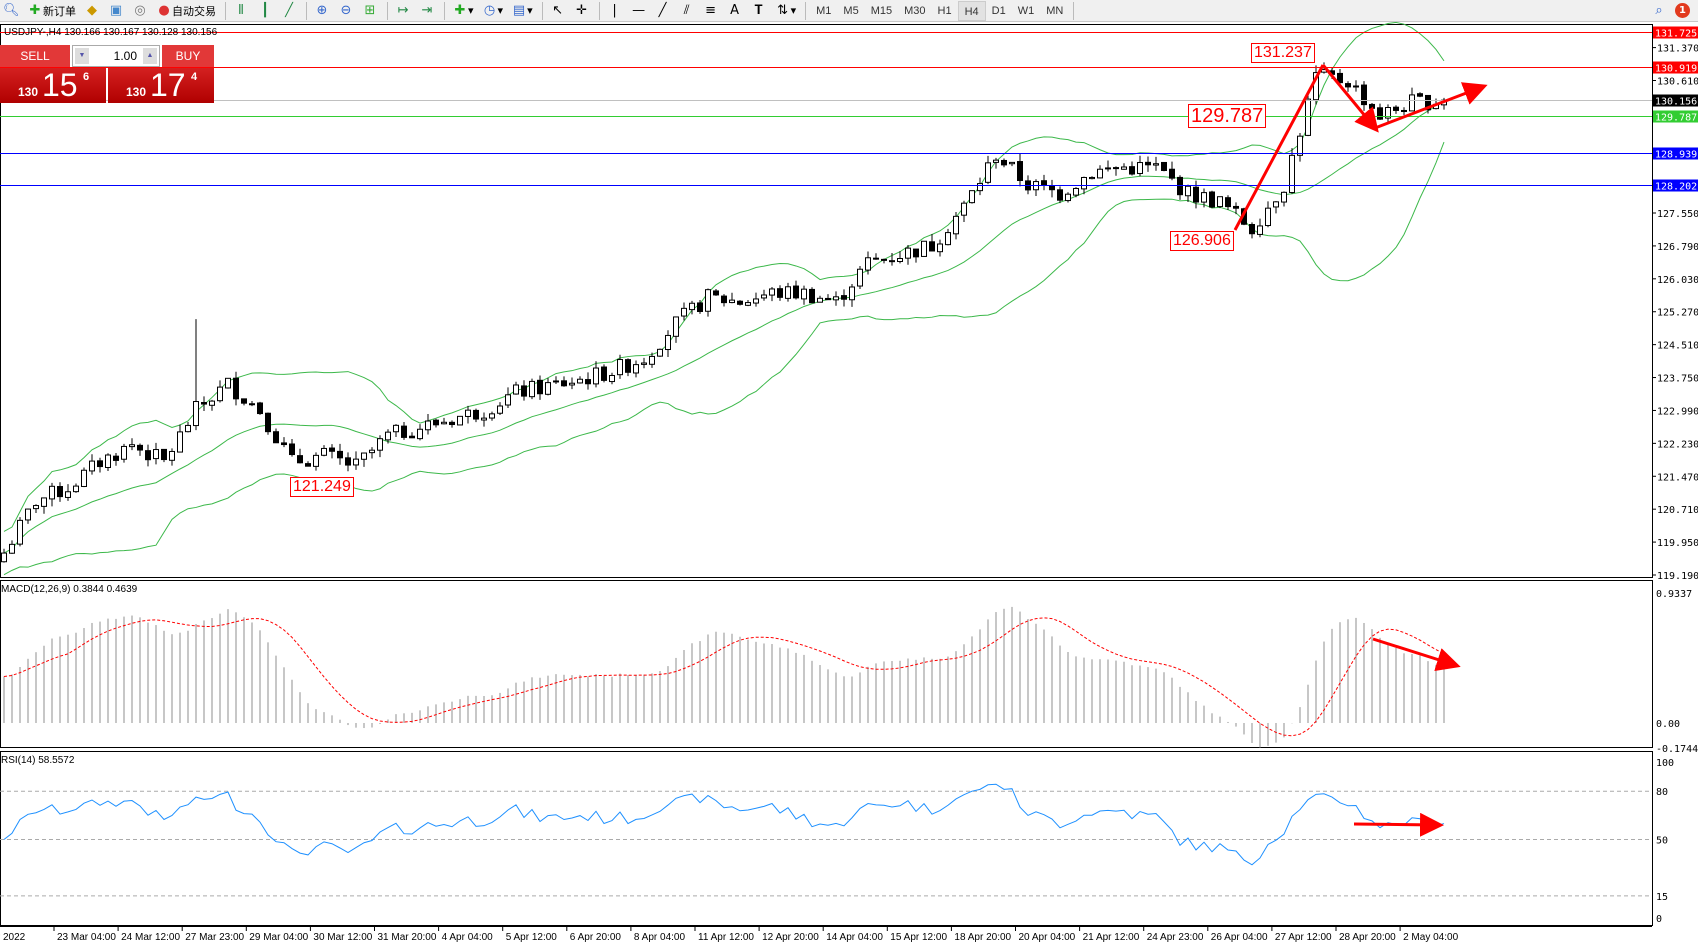 This screenshot has width=1698, height=948. I want to click on price-tick-label: 124.510, so click(1677, 346).